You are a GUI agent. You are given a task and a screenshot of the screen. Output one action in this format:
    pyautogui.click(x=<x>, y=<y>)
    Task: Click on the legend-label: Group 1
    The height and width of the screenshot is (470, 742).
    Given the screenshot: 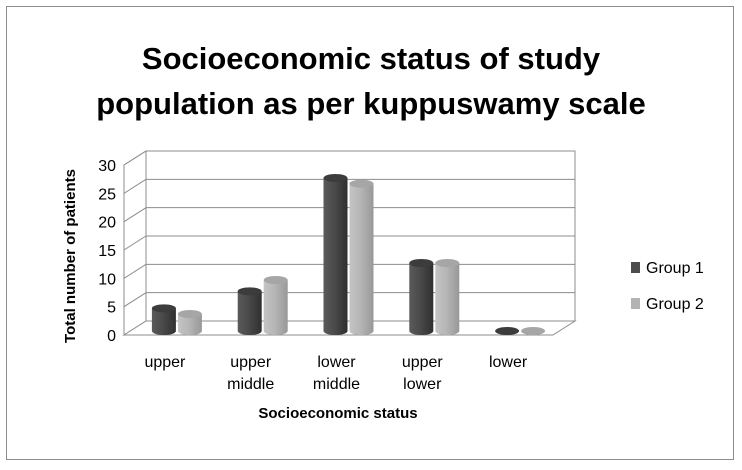 What is the action you would take?
    pyautogui.click(x=675, y=268)
    